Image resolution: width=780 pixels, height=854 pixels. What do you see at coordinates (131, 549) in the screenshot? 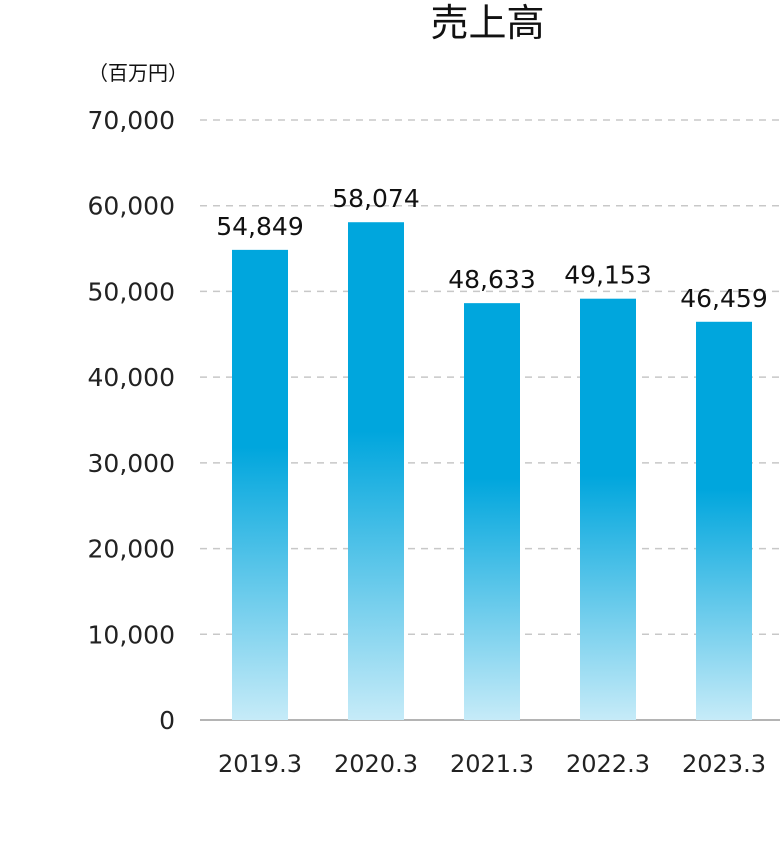
I see `y-tick-label: 20,000` at bounding box center [131, 549].